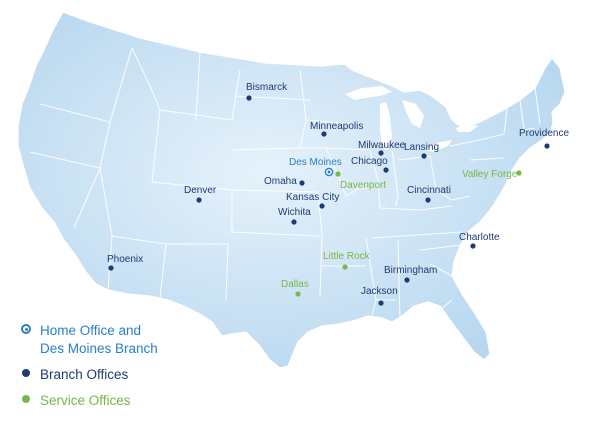 This screenshot has width=600, height=444. What do you see at coordinates (413, 114) in the screenshot?
I see `lake-huron` at bounding box center [413, 114].